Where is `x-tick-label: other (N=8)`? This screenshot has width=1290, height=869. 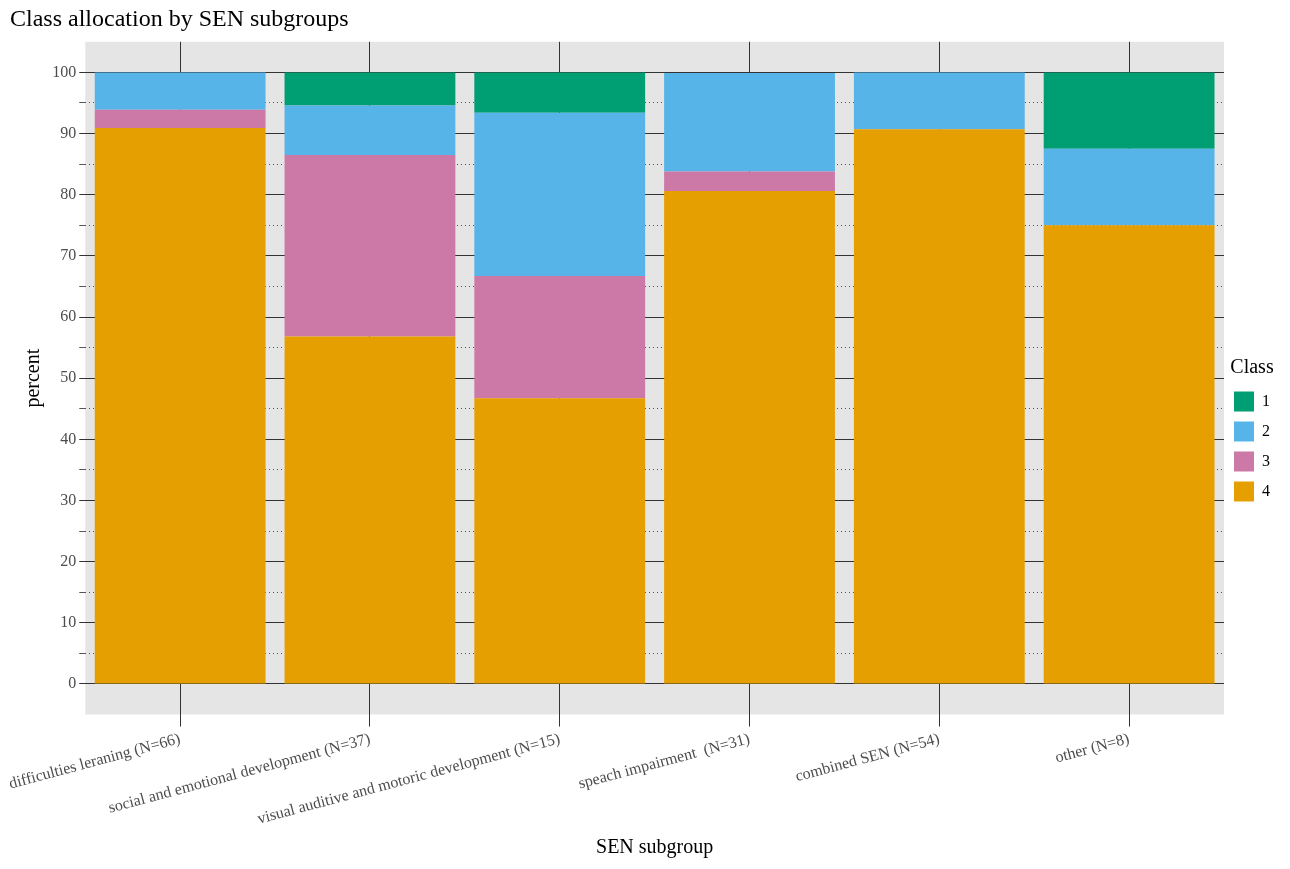
x-tick-label: other (N=8) is located at coordinates (1092, 748).